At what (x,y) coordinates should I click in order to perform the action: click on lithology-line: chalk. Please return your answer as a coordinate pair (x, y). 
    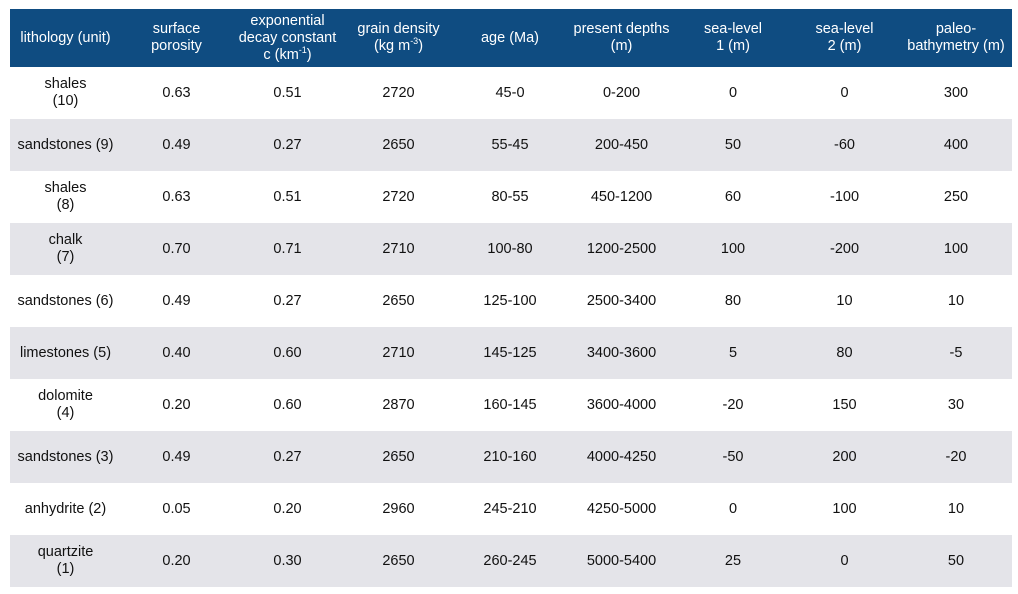
    Looking at the image, I should click on (65, 240).